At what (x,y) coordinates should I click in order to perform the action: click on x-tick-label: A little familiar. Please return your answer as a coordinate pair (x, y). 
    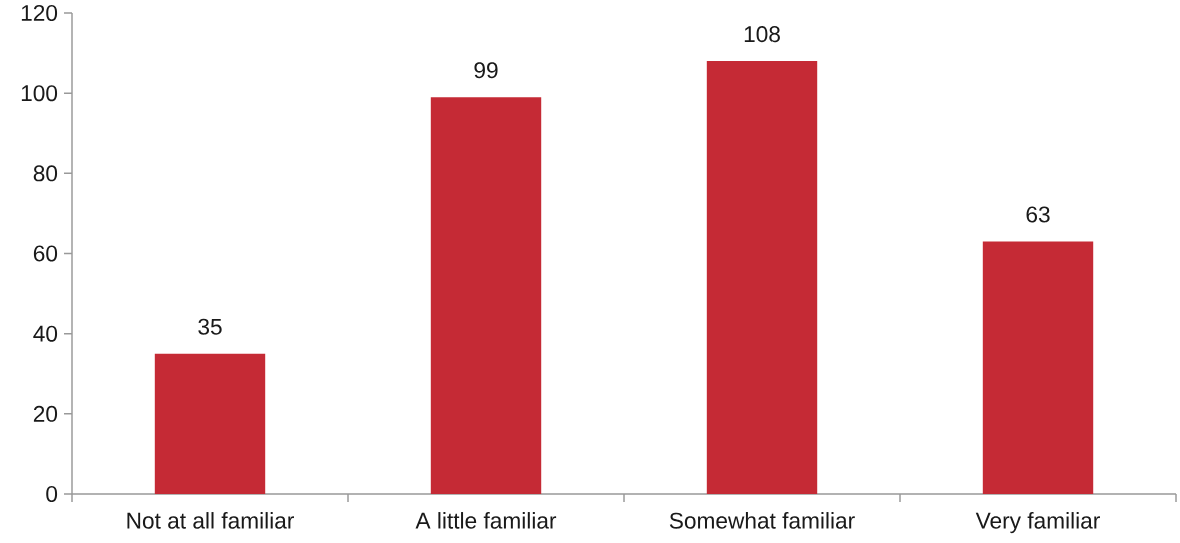
    Looking at the image, I should click on (486, 520).